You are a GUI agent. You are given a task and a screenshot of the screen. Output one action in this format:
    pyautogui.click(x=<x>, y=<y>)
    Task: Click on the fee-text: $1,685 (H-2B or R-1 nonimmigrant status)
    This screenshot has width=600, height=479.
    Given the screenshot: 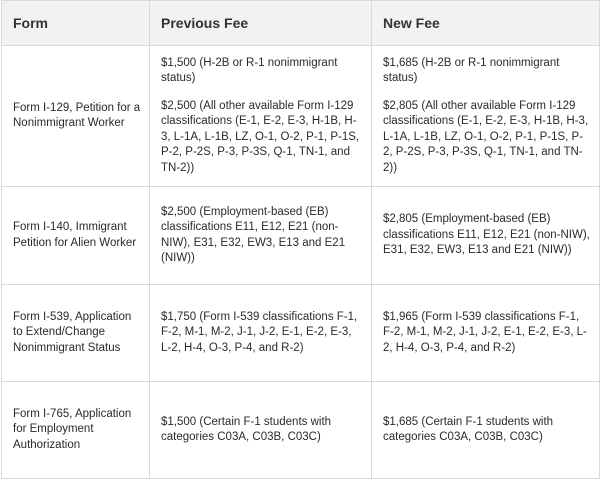 What is the action you would take?
    pyautogui.click(x=471, y=70)
    